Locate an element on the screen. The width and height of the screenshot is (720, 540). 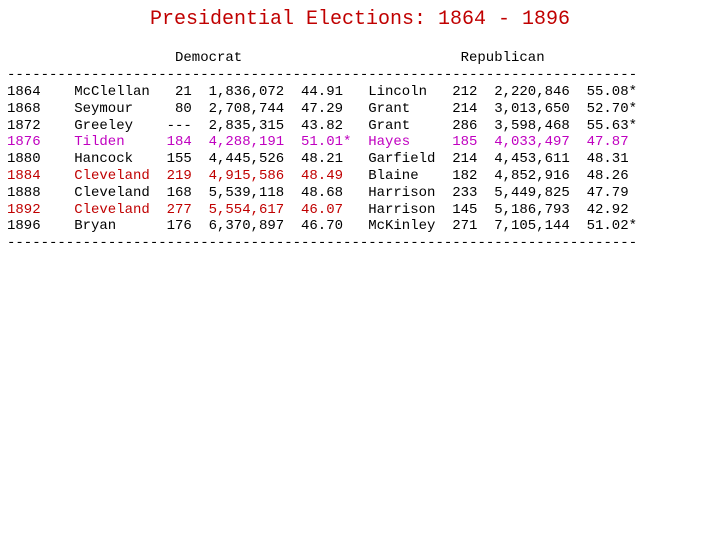
dem-electoral: 80 is located at coordinates (183, 108).